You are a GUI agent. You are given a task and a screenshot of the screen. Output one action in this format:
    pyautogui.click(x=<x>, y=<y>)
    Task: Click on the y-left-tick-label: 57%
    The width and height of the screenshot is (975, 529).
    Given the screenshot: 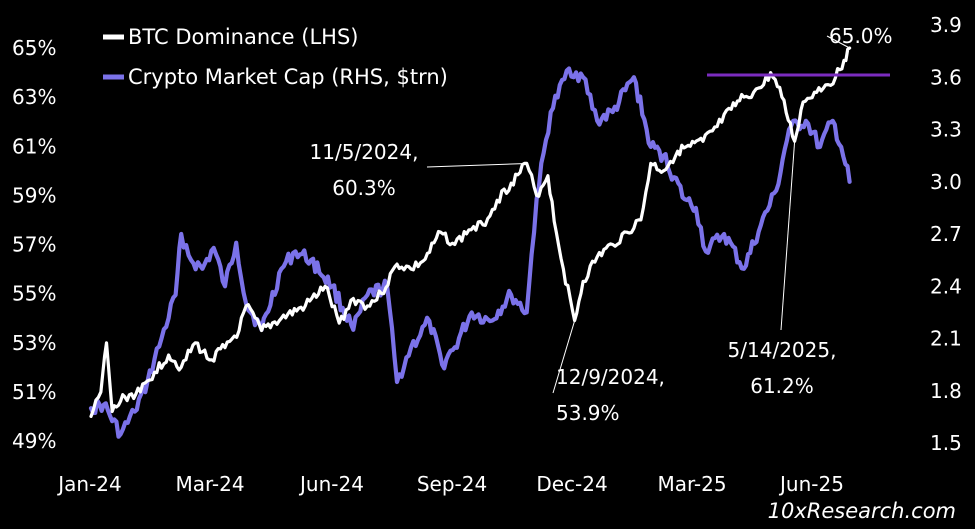 What is the action you would take?
    pyautogui.click(x=34, y=245)
    